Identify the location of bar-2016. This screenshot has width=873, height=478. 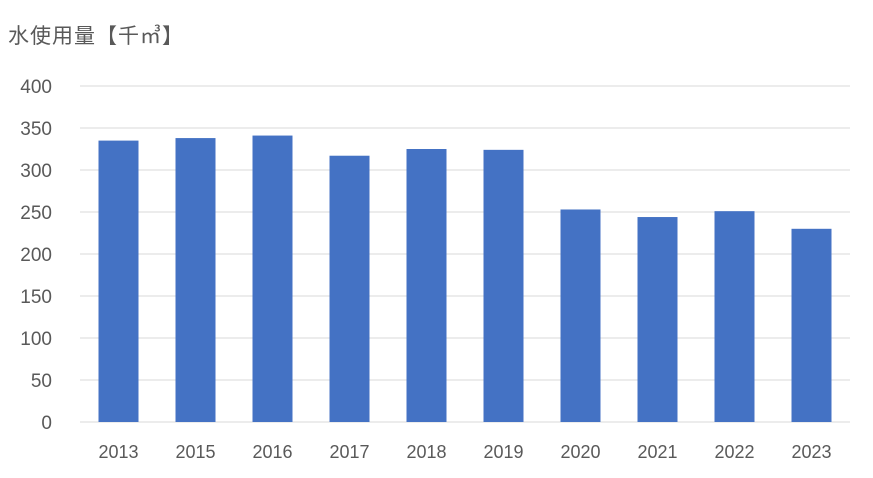
(272, 278).